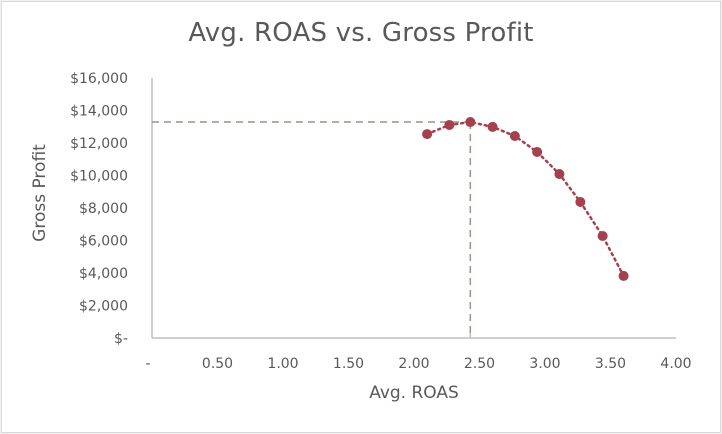 The image size is (722, 434). Describe the element at coordinates (103, 274) in the screenshot. I see `y-tick-label: $4,000` at that location.